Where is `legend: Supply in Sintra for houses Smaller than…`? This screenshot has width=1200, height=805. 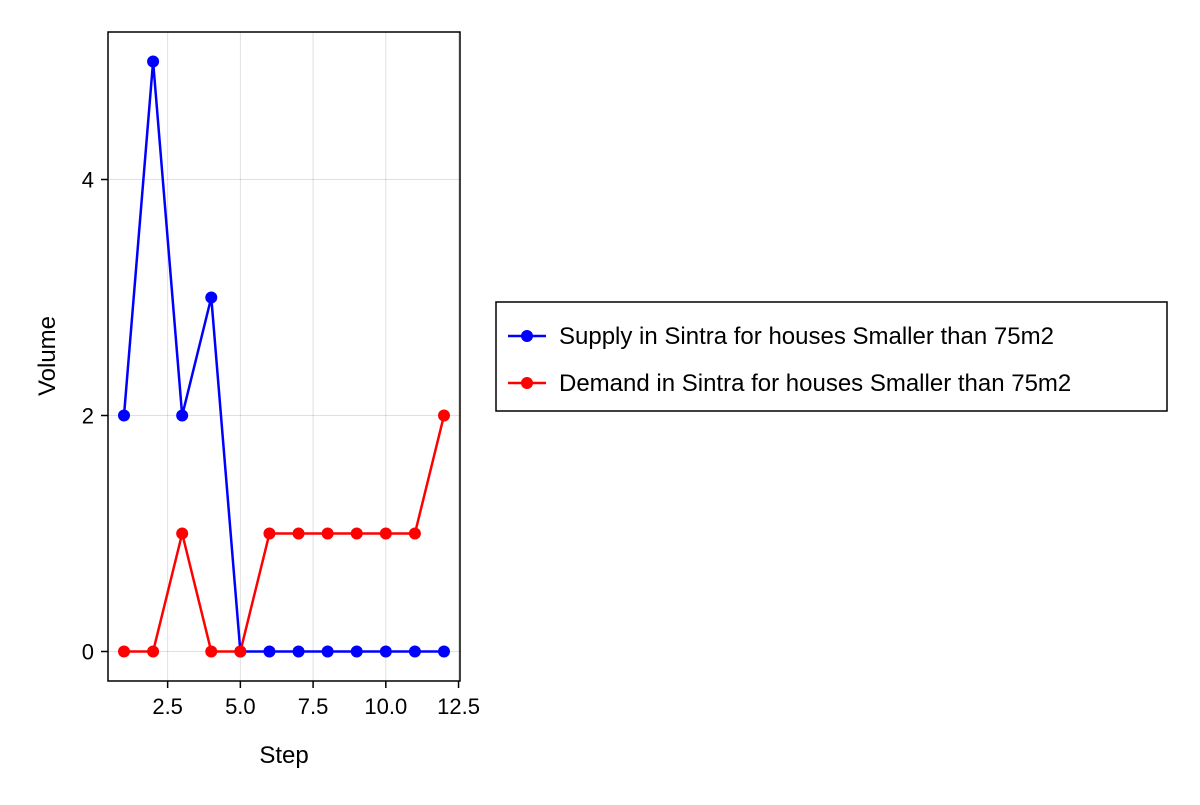
legend: Supply in Sintra for houses Smaller than… is located at coordinates (831, 356).